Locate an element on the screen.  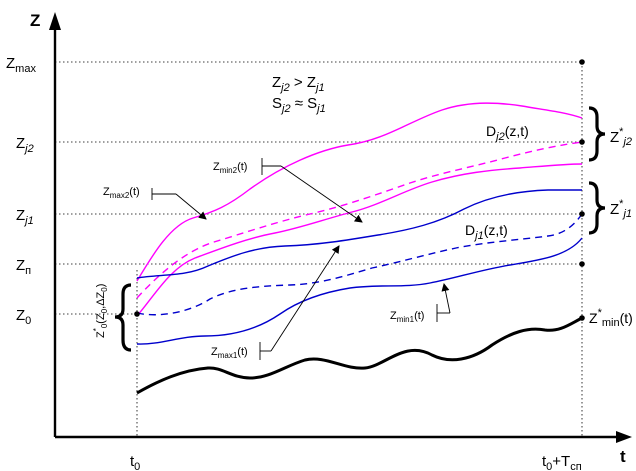
zmax-label: Zmax is located at coordinates (21, 65).